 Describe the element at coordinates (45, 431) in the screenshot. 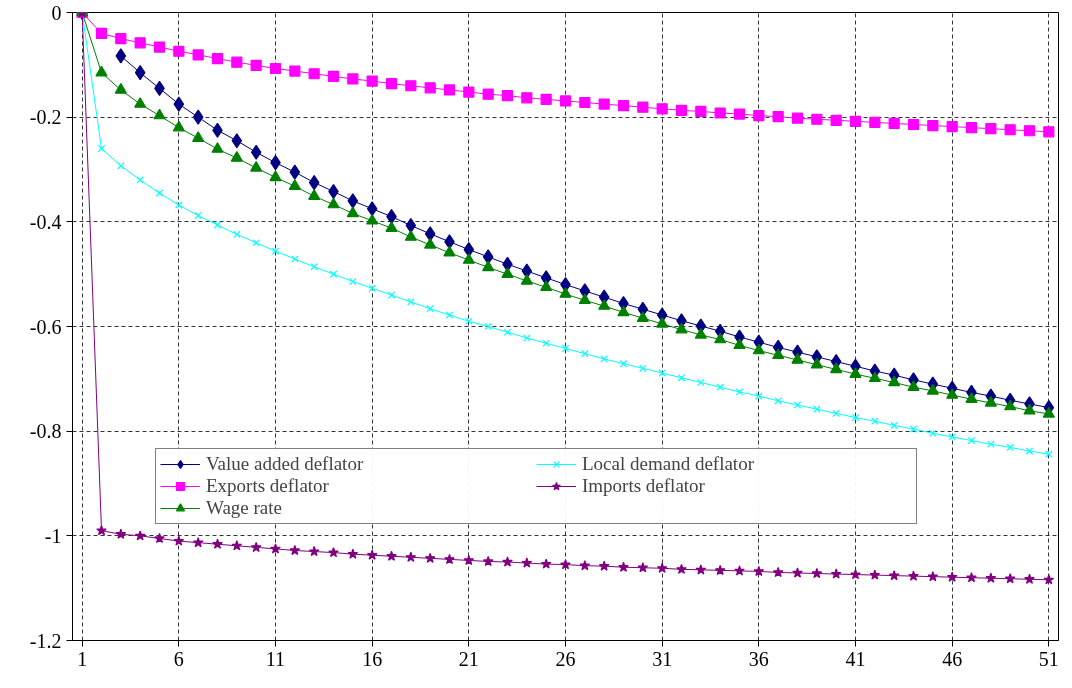

I see `y-tick-label: -0.8` at that location.